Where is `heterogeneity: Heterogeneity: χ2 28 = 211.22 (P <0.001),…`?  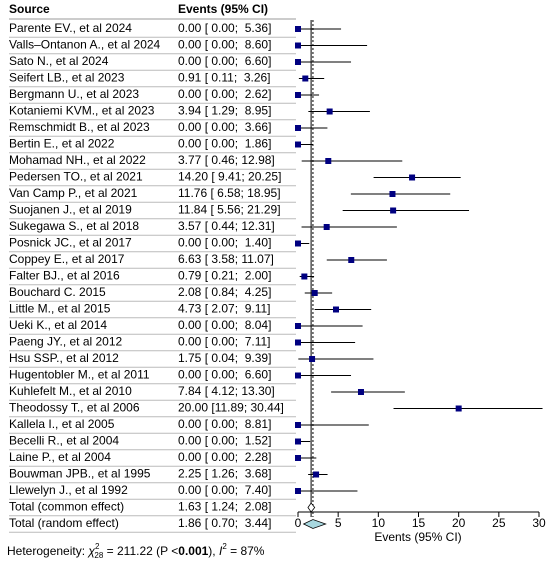
heterogeneity: Heterogeneity: χ2 28 = 211.22 (P <0.001),… is located at coordinates (136, 551).